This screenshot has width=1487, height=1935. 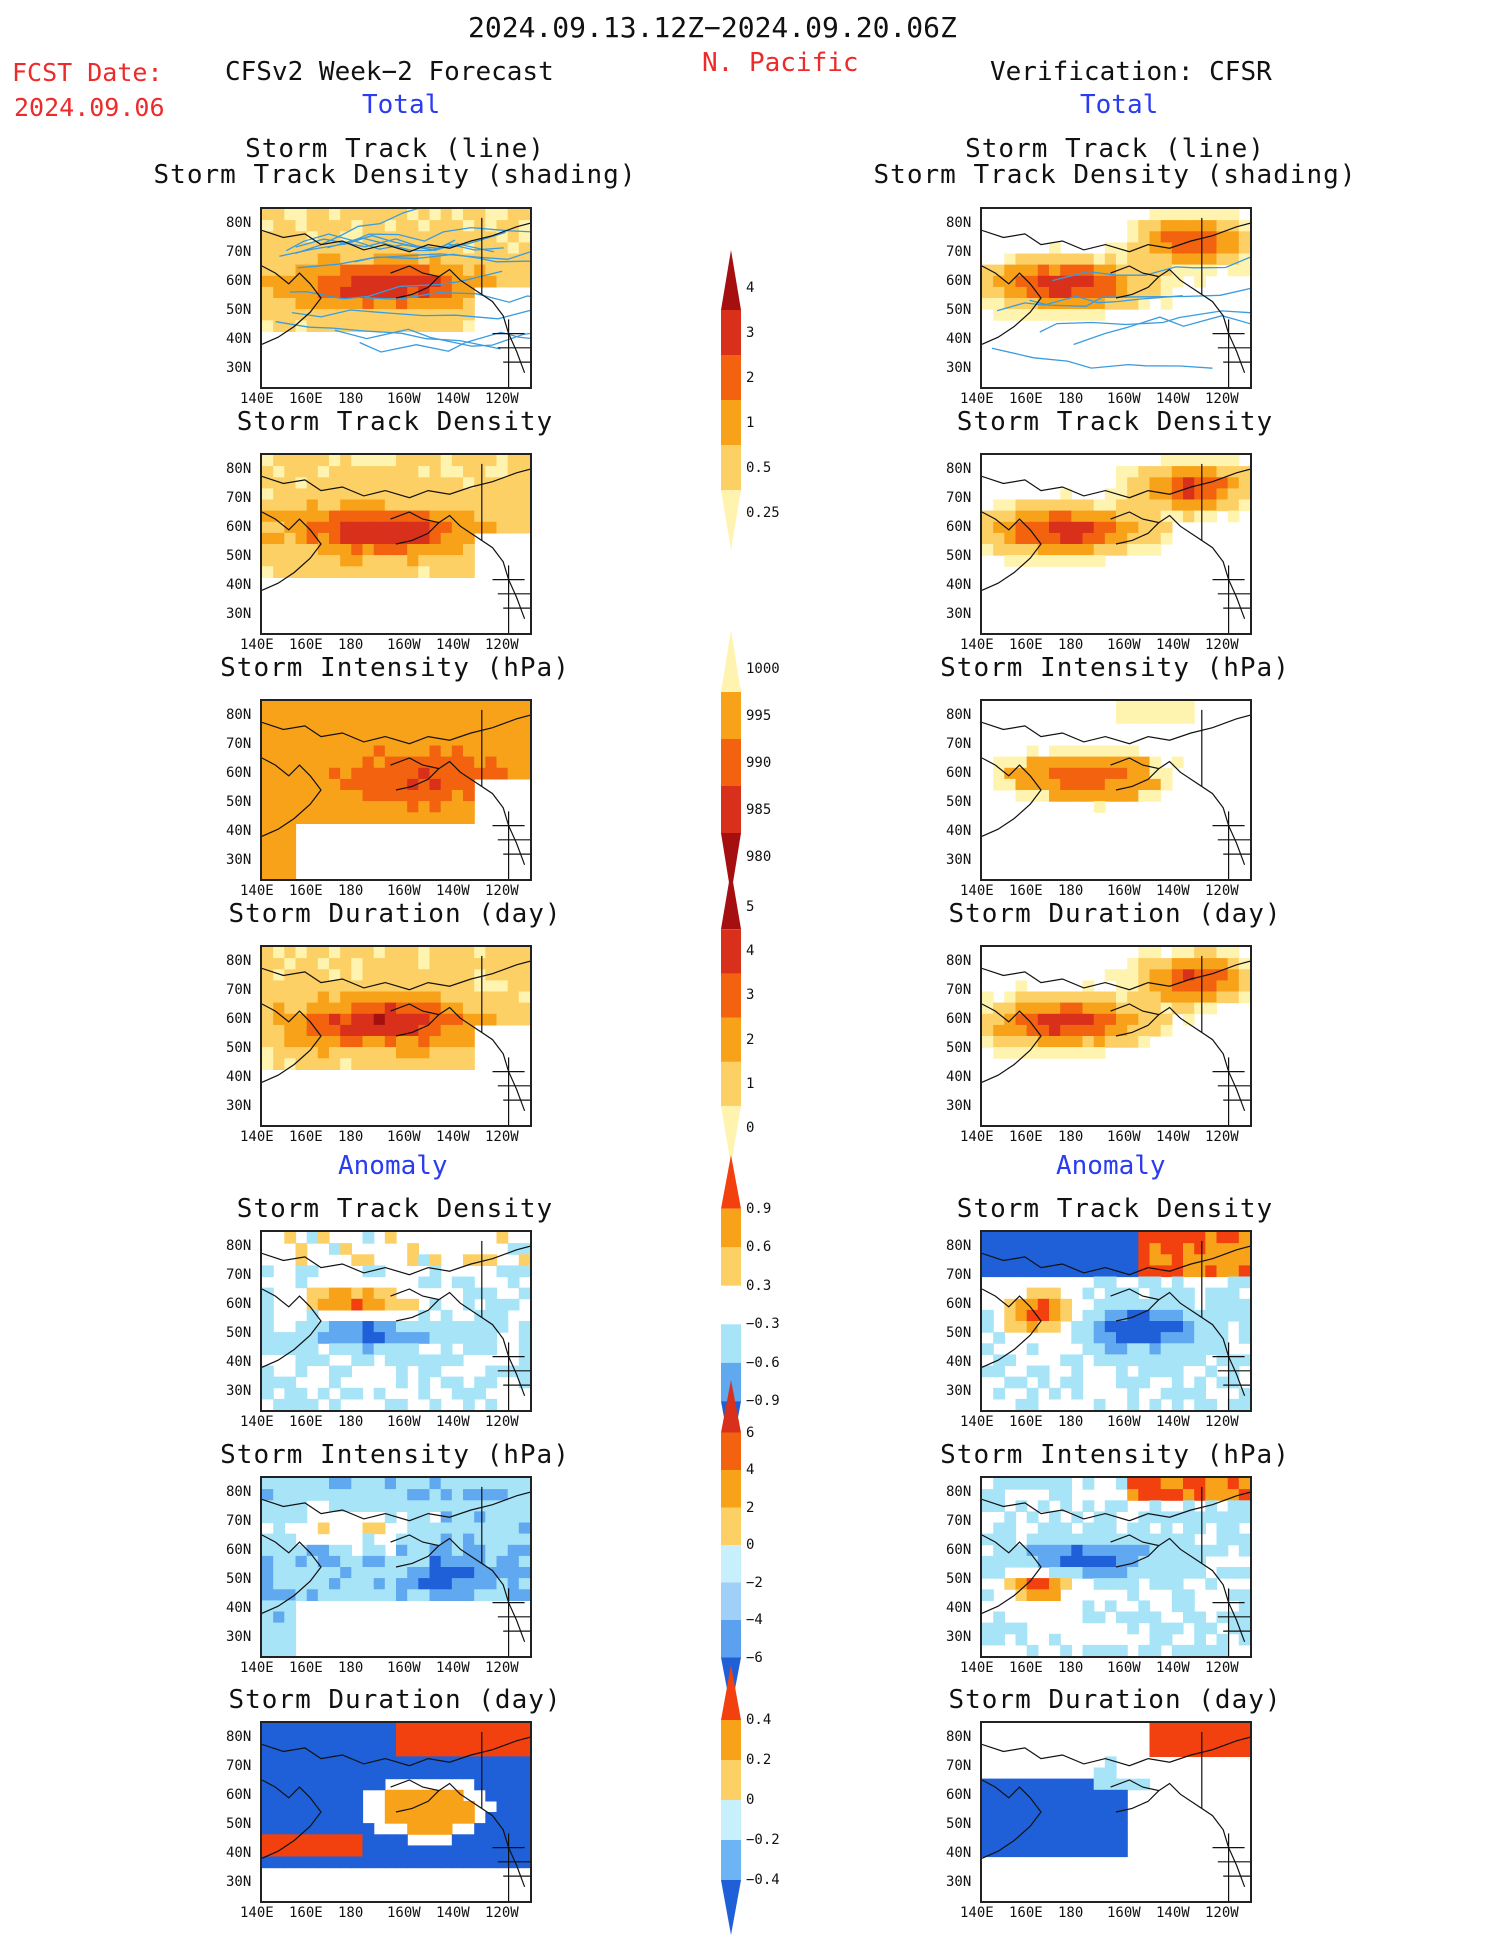 What do you see at coordinates (1115, 1209) in the screenshot?
I see `panel-title: Storm Track Density` at bounding box center [1115, 1209].